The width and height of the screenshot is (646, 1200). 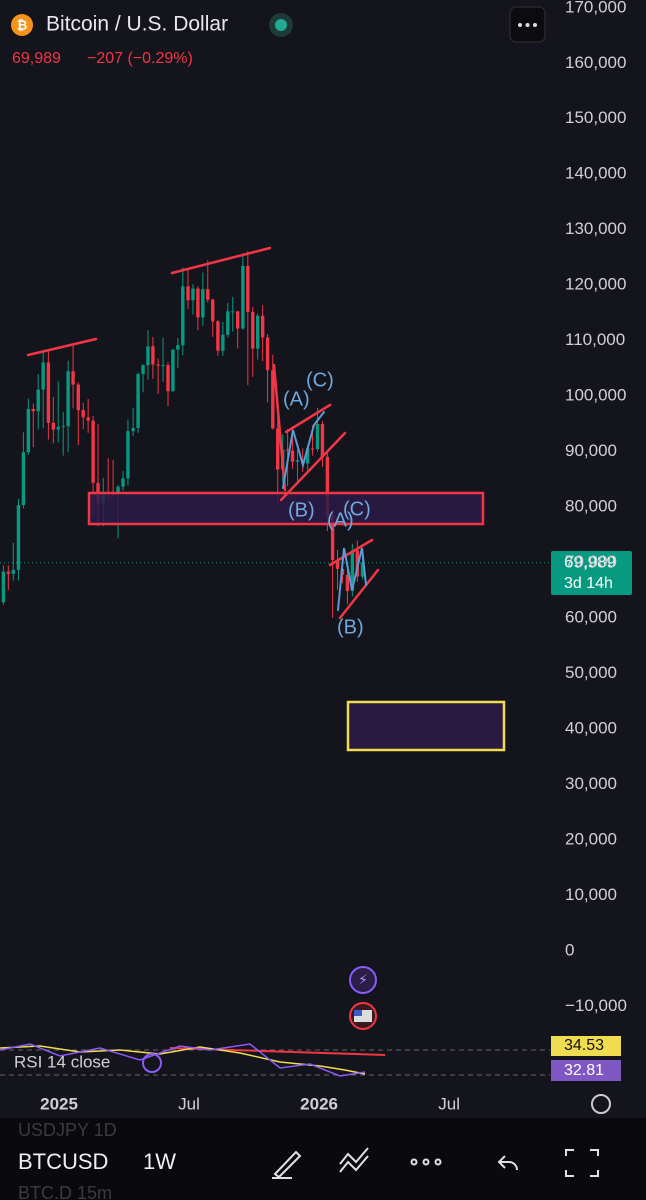 What do you see at coordinates (595, 339) in the screenshot?
I see `y-tick-label: 110,000` at bounding box center [595, 339].